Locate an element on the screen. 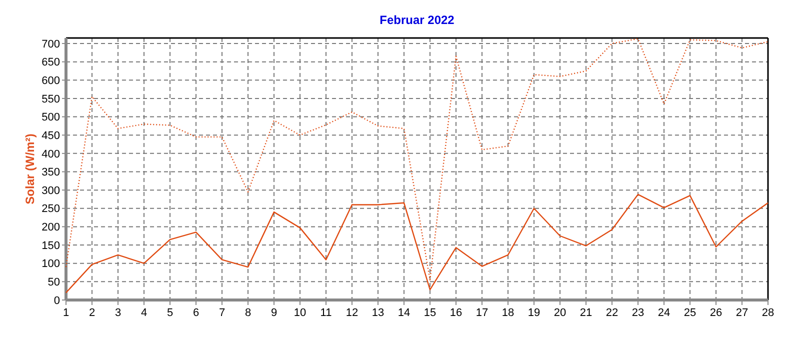  x-tick-label: 8 is located at coordinates (248, 313).